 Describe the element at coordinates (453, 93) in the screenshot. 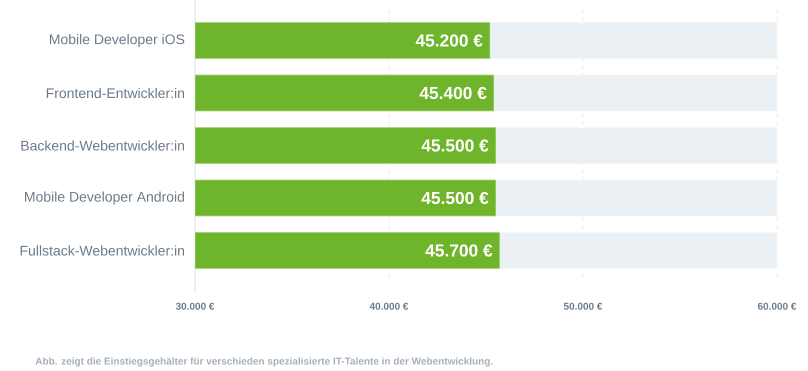

I see `data-label: 45.400 €` at that location.